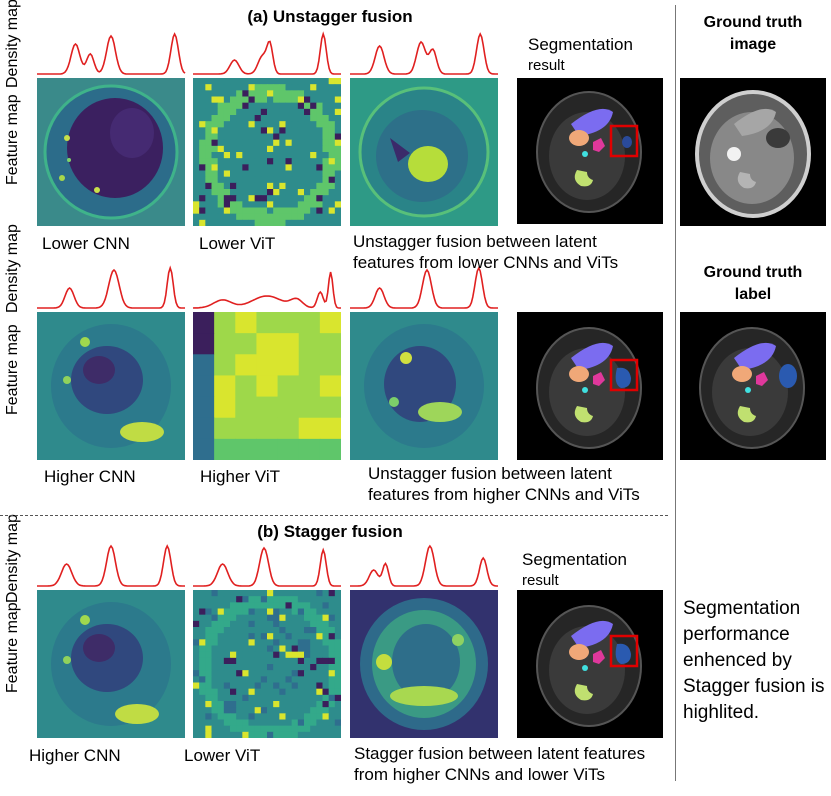 The width and height of the screenshot is (831, 796). I want to click on caption-lower-cnn: Lower CNN, so click(86, 243).